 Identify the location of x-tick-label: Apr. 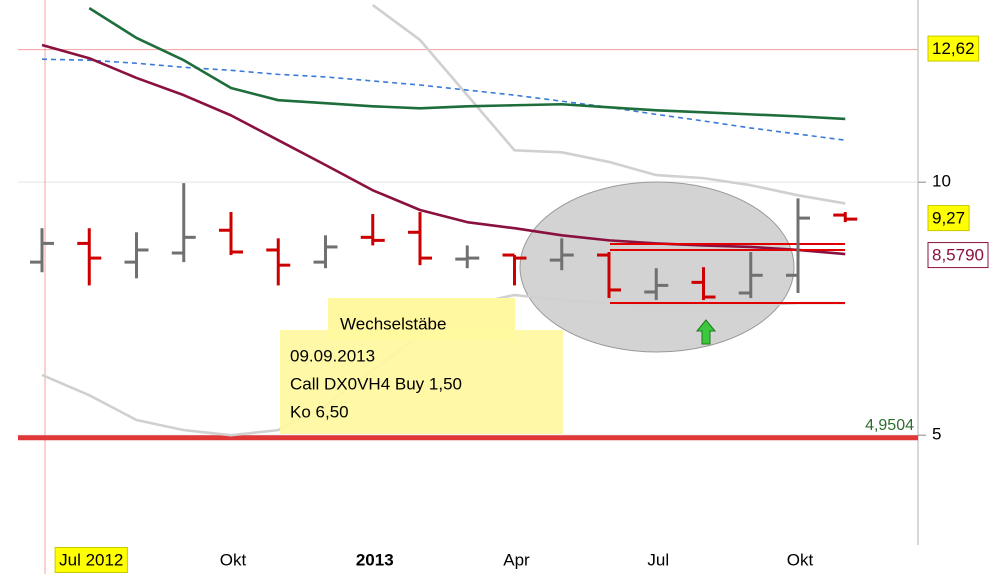
(516, 559).